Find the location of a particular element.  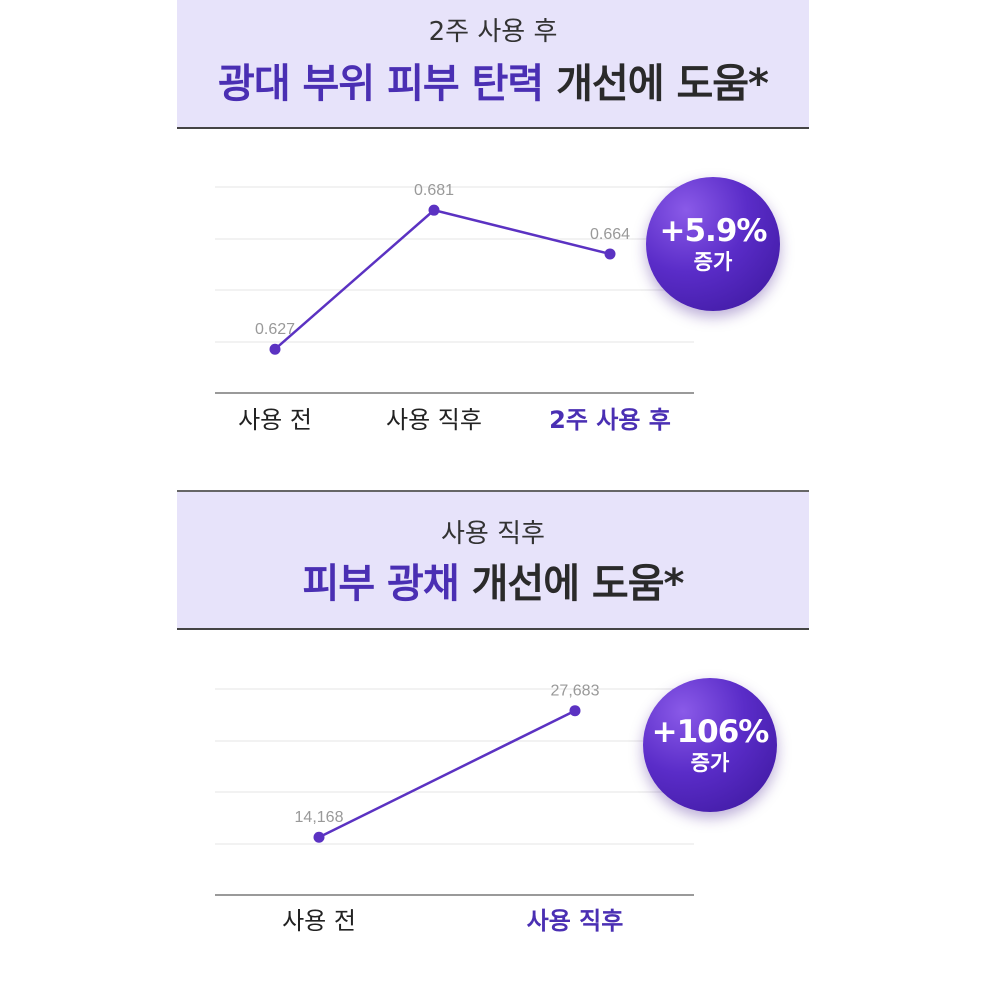

panel-1-header: 2주 사용 후 광대 부위 피부 탄력 개선에 도움* is located at coordinates (493, 64).